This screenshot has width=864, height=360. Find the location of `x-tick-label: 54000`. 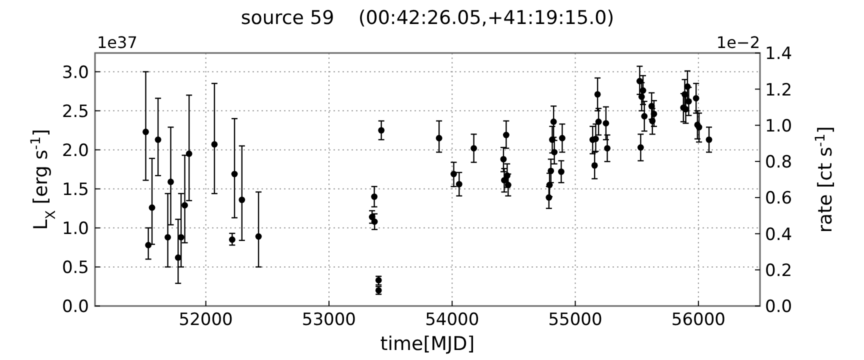

x-tick-label: 54000 is located at coordinates (452, 320).